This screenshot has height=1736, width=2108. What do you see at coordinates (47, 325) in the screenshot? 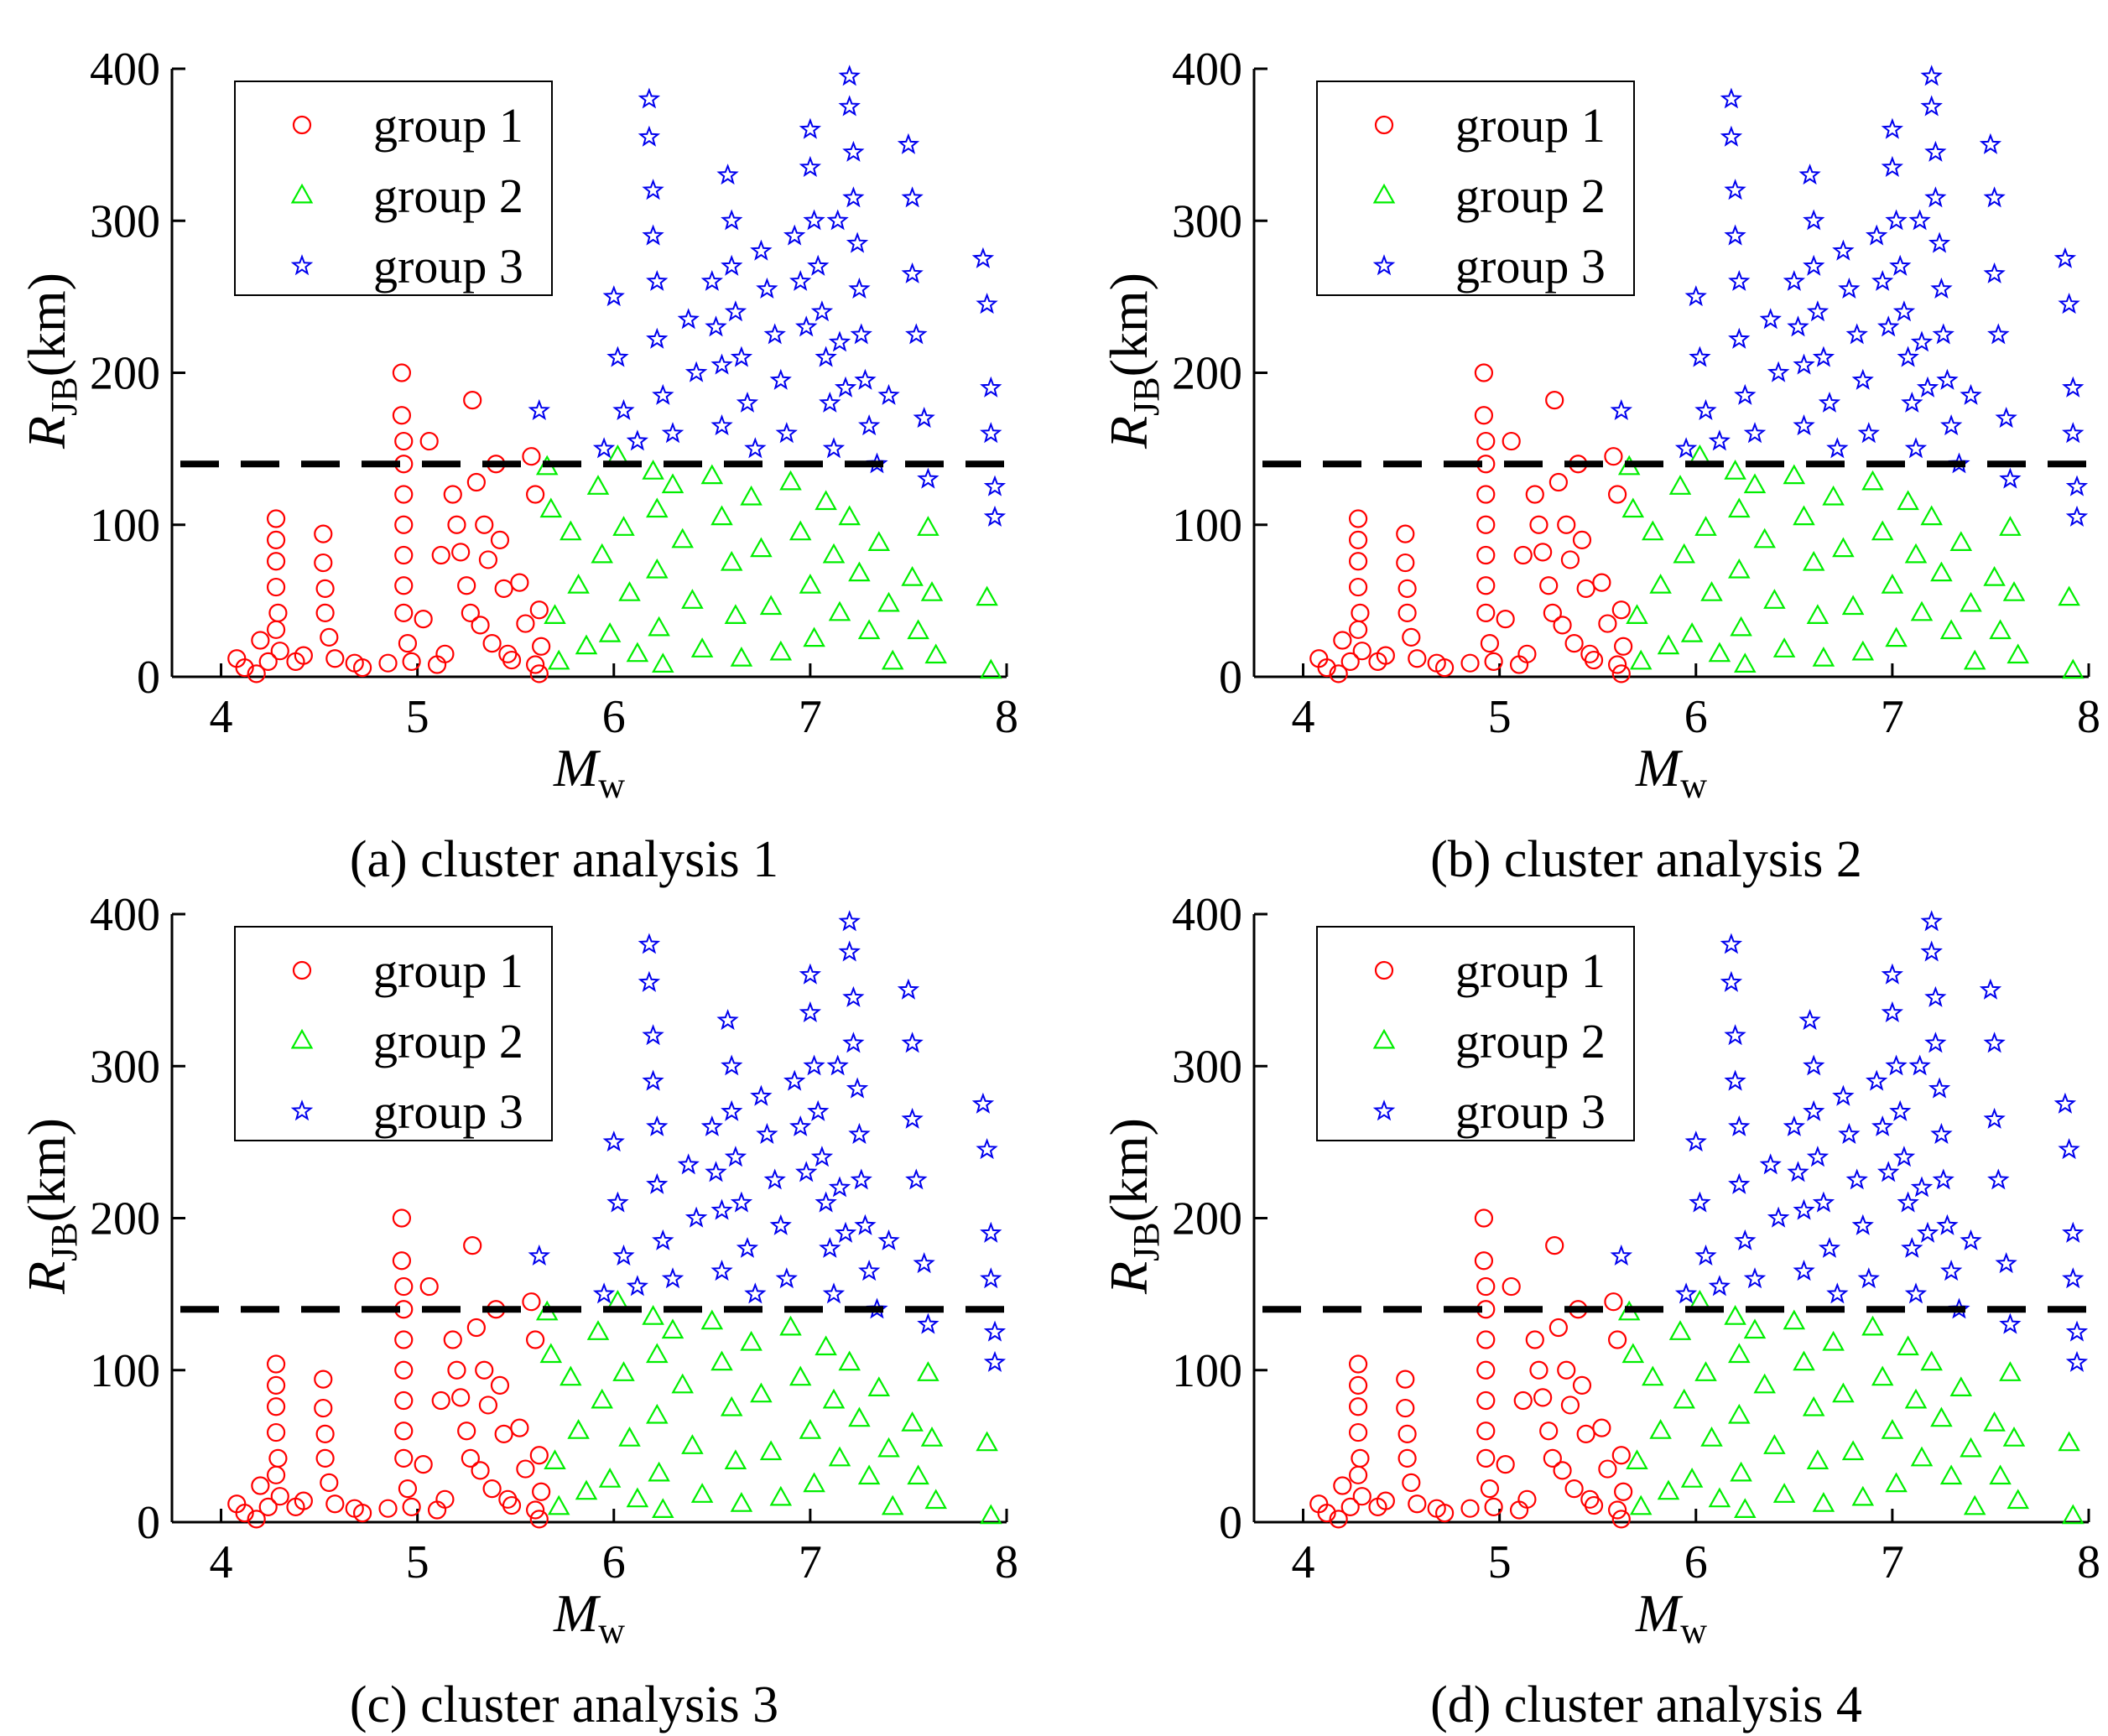
I see `y-axis-title-unit: (km)` at bounding box center [47, 325].